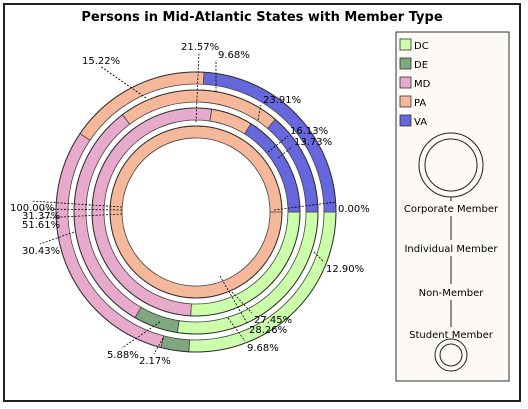 This screenshot has width=528, height=409. Describe the element at coordinates (285, 152) in the screenshot. I see `label-nonmember-va-leader` at that location.